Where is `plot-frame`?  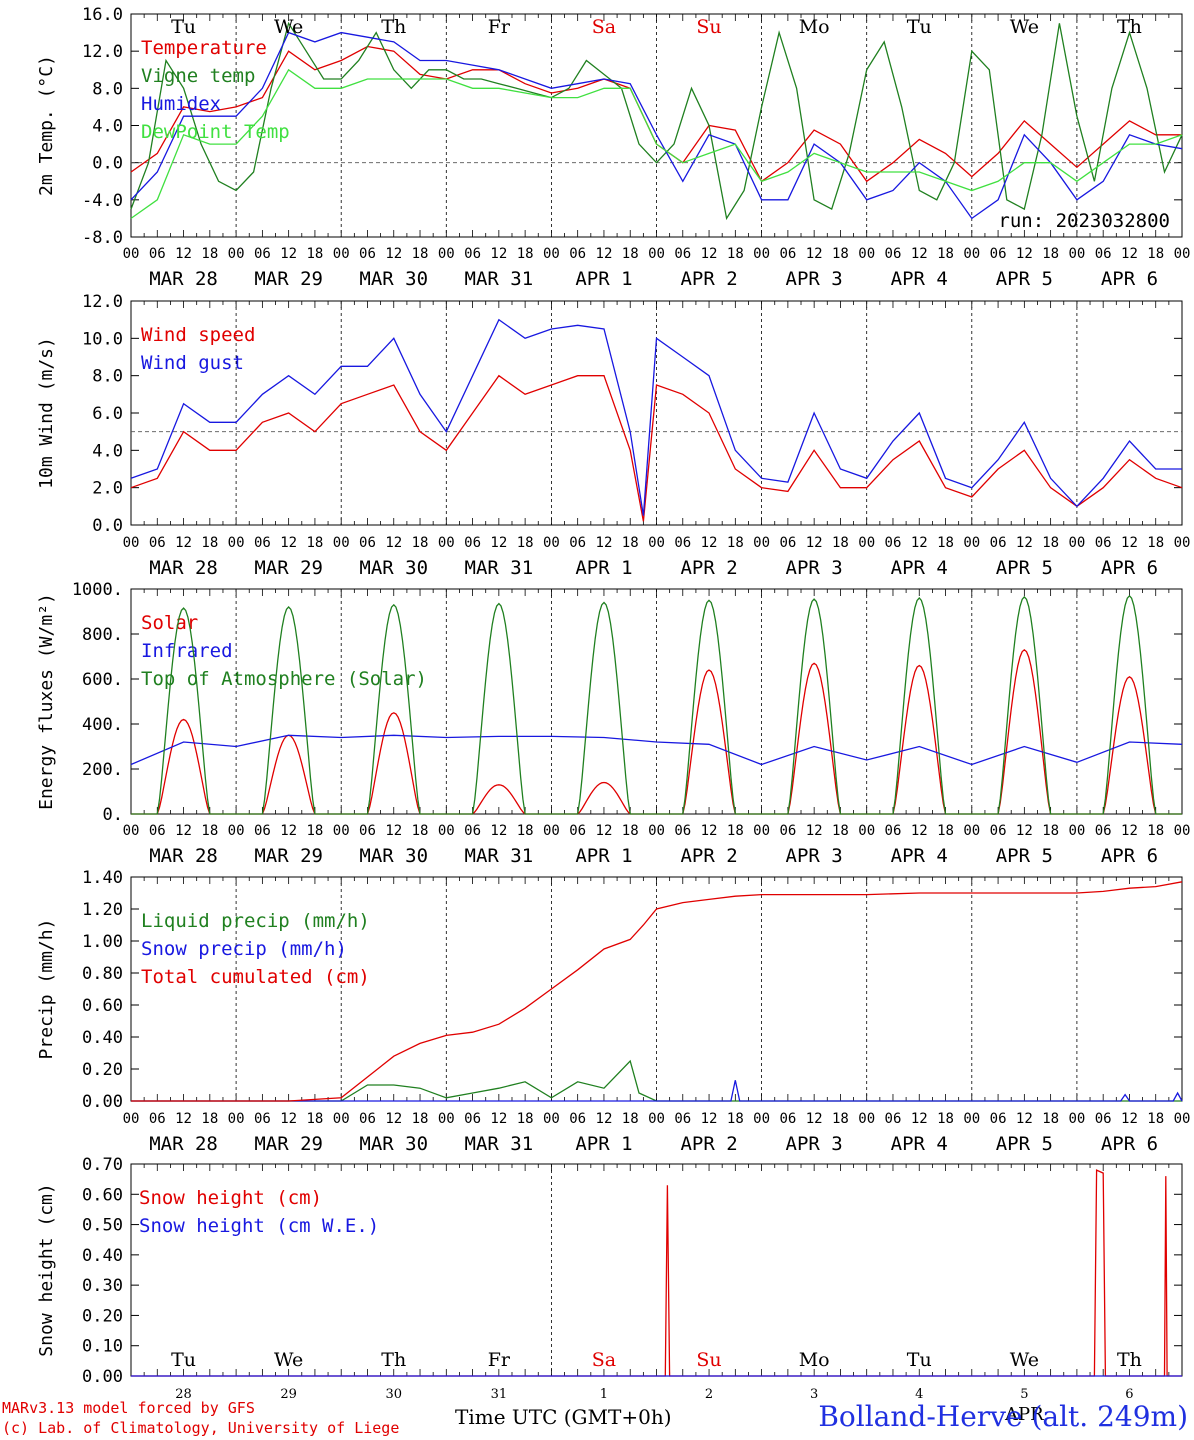 plot-frame is located at coordinates (656, 701).